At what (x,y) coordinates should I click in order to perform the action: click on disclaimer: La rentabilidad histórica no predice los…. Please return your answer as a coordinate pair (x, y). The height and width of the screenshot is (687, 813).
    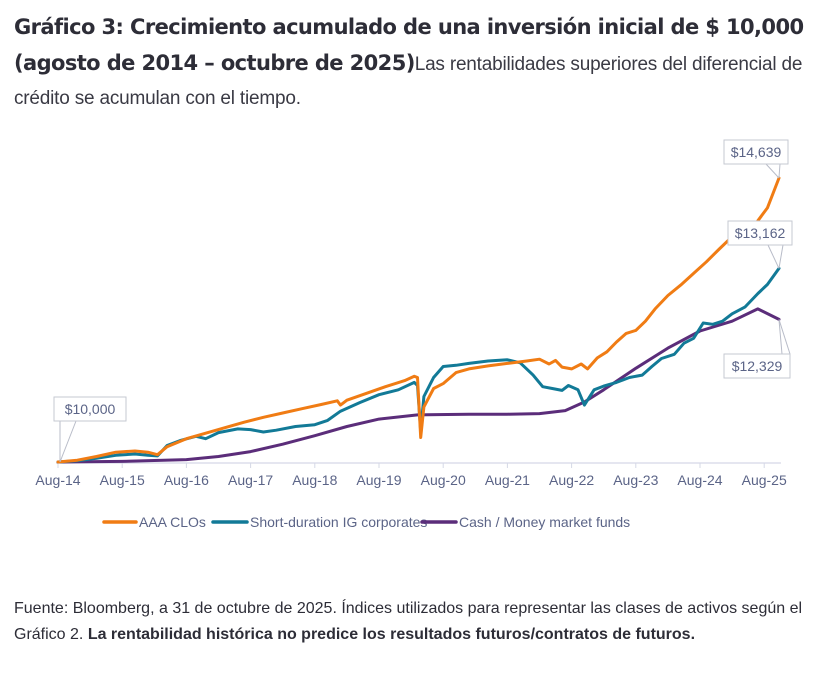
    Looking at the image, I should click on (391, 634).